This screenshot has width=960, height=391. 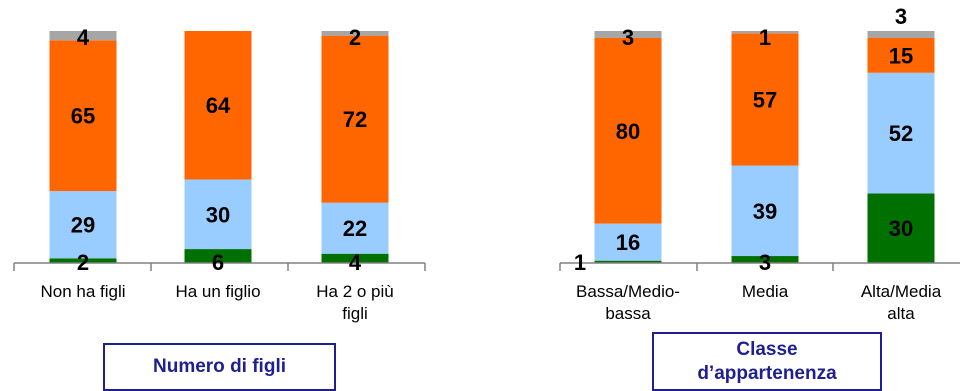 I want to click on data-label: 15, so click(x=901, y=55).